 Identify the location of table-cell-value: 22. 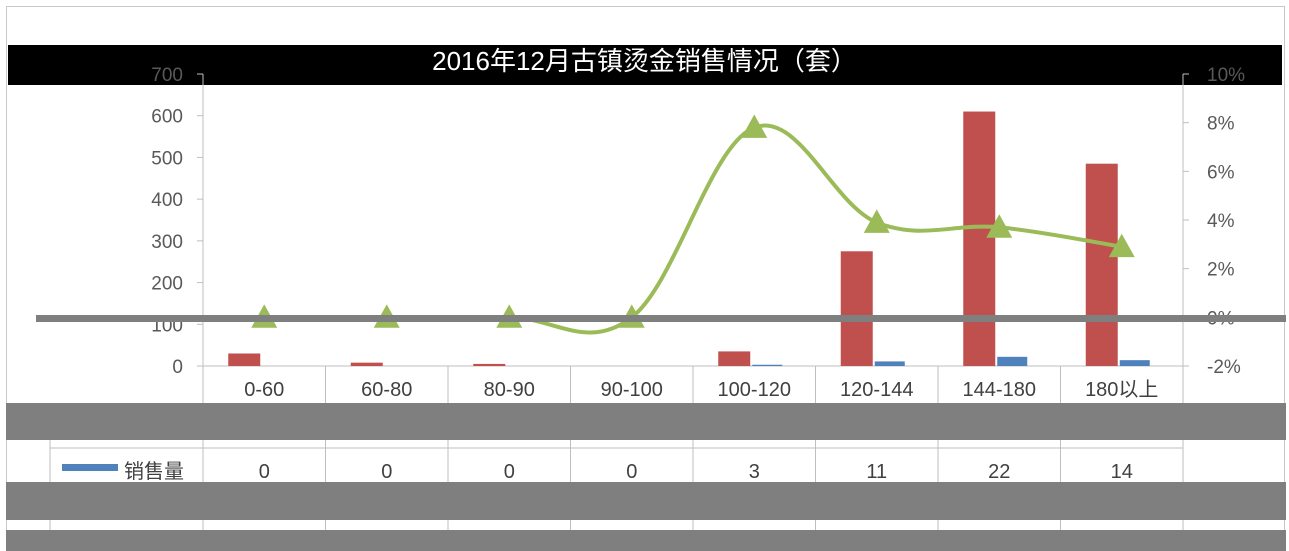
(999, 472).